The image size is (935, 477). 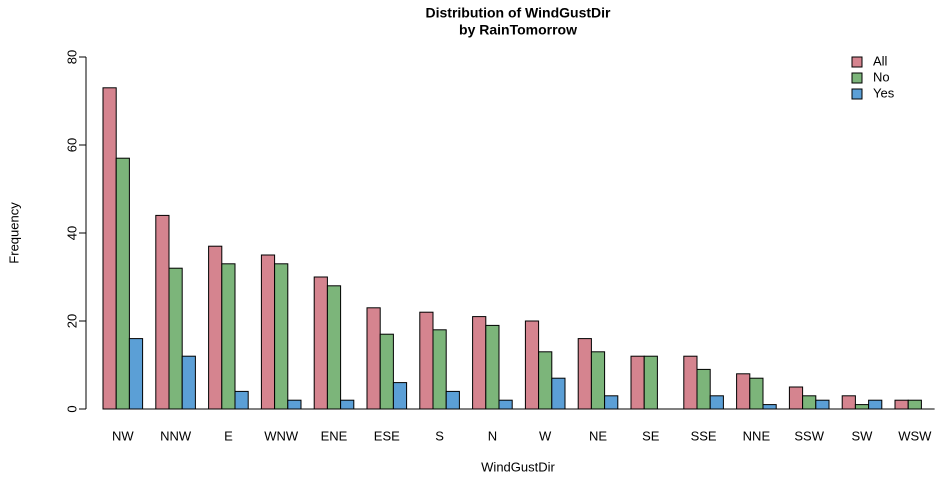 What do you see at coordinates (884, 92) in the screenshot?
I see `legend-label: Yes` at bounding box center [884, 92].